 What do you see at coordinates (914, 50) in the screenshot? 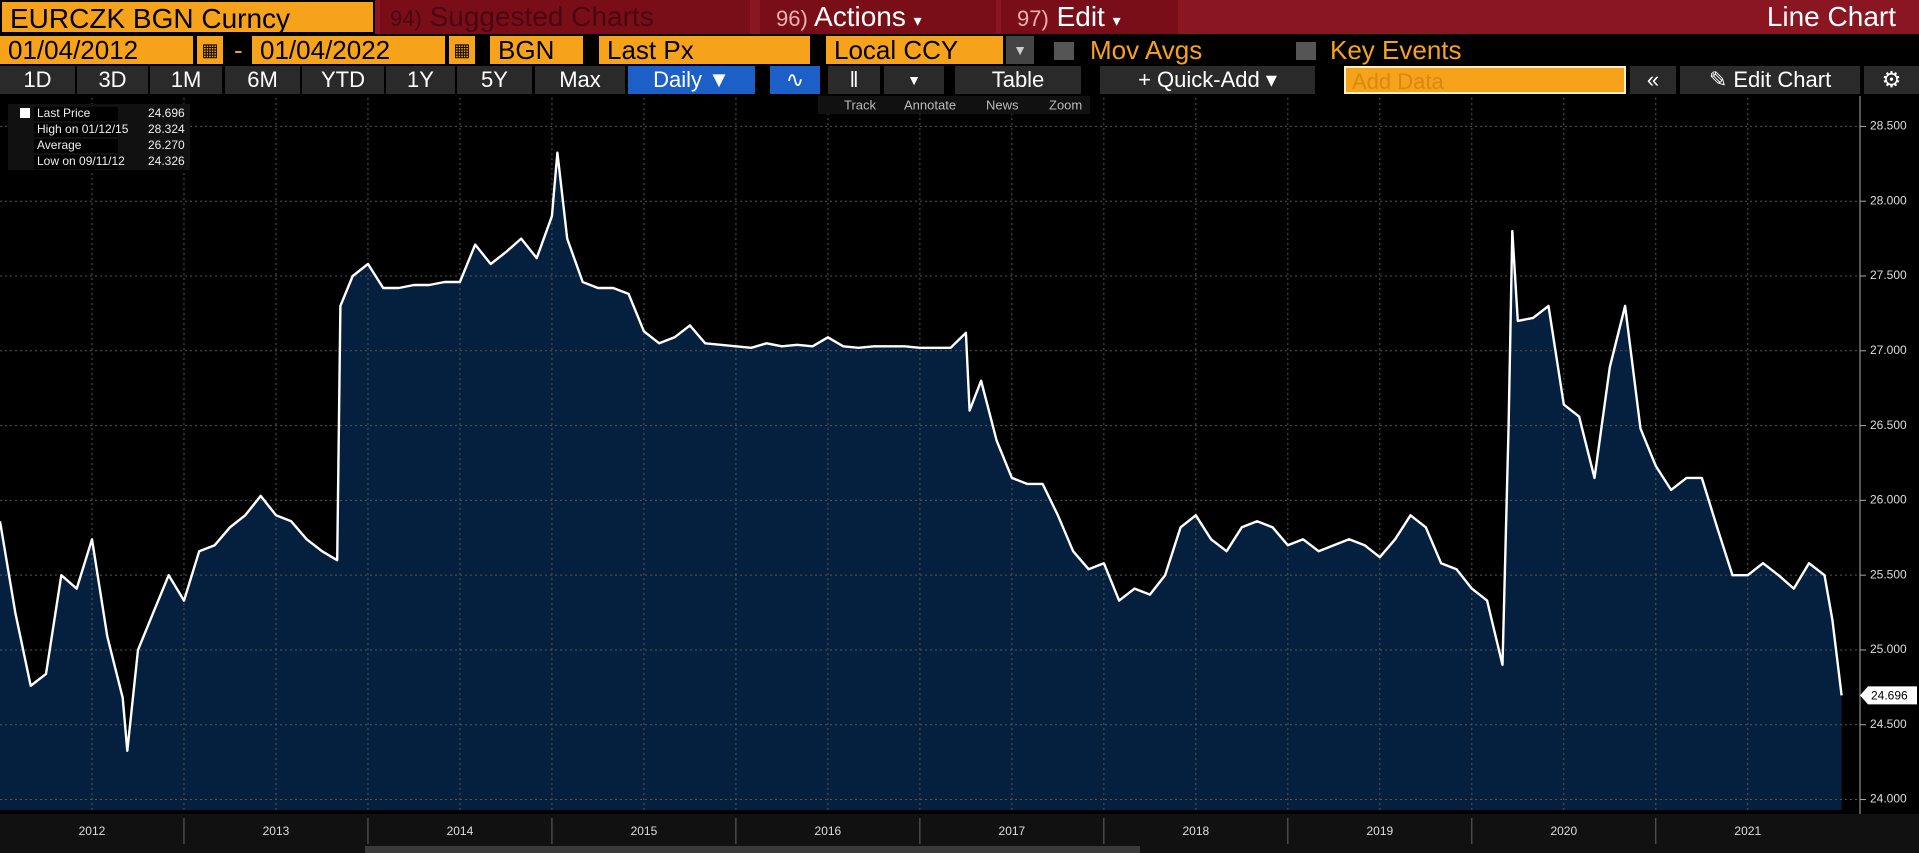
I see `currency: Local CCY` at bounding box center [914, 50].